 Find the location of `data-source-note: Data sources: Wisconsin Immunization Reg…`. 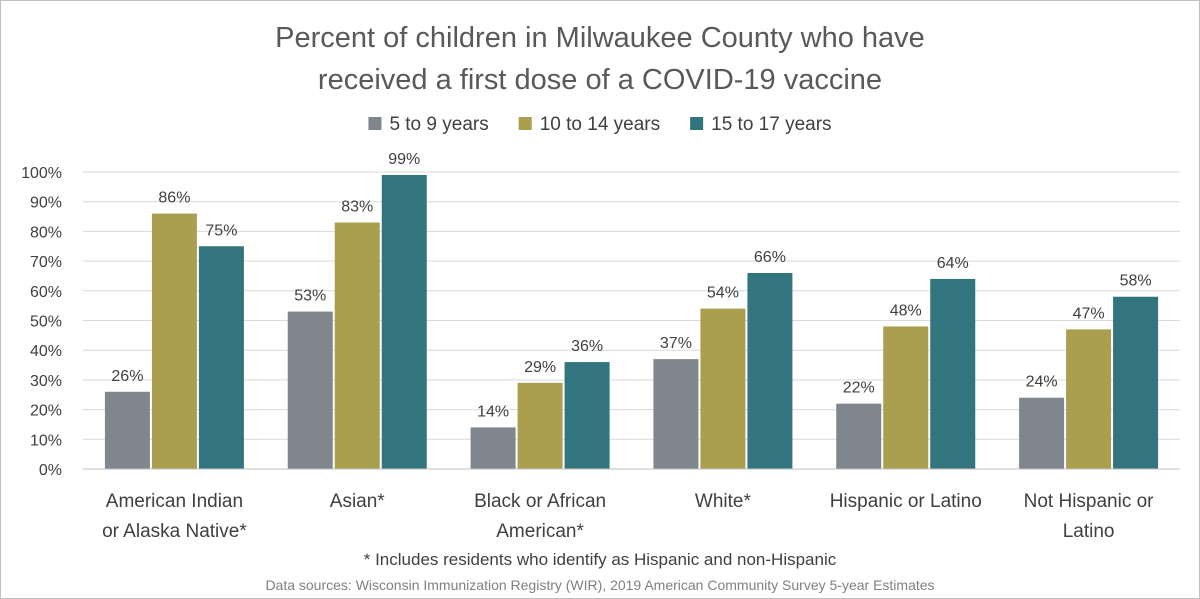

data-source-note: Data sources: Wisconsin Immunization Reg… is located at coordinates (599, 585).